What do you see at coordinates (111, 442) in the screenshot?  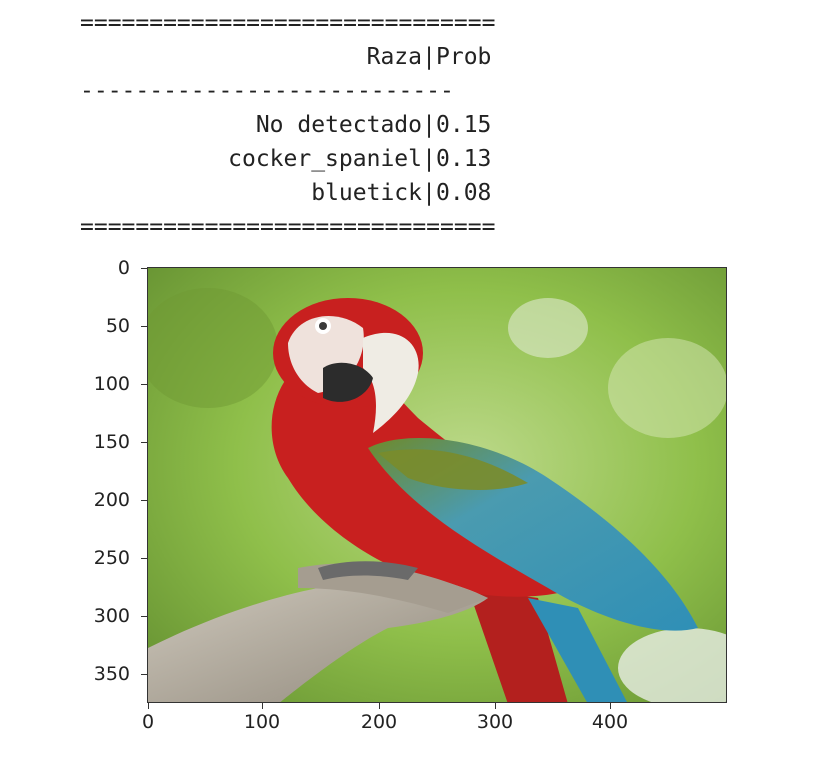 I see `y-tick-label: 150` at bounding box center [111, 442].